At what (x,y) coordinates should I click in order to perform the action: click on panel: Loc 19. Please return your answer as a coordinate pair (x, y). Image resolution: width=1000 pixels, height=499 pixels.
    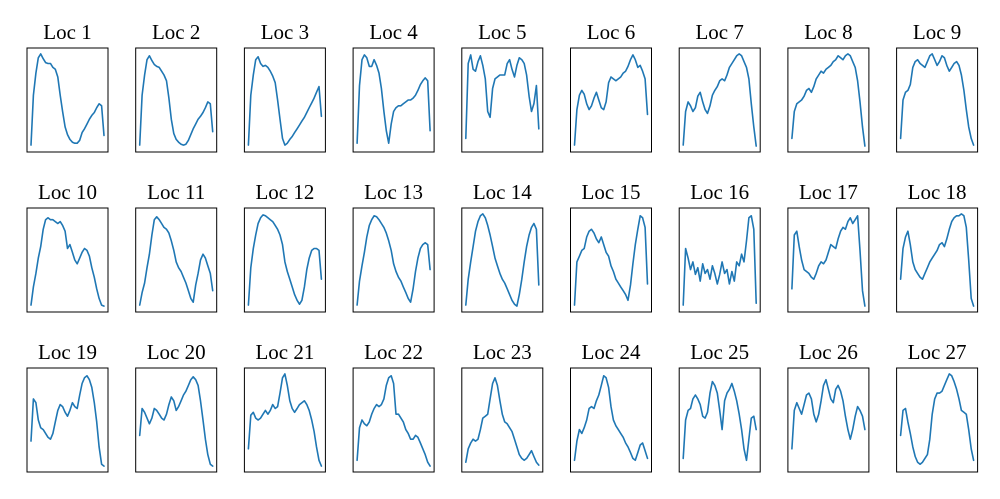
    Looking at the image, I should click on (67, 406).